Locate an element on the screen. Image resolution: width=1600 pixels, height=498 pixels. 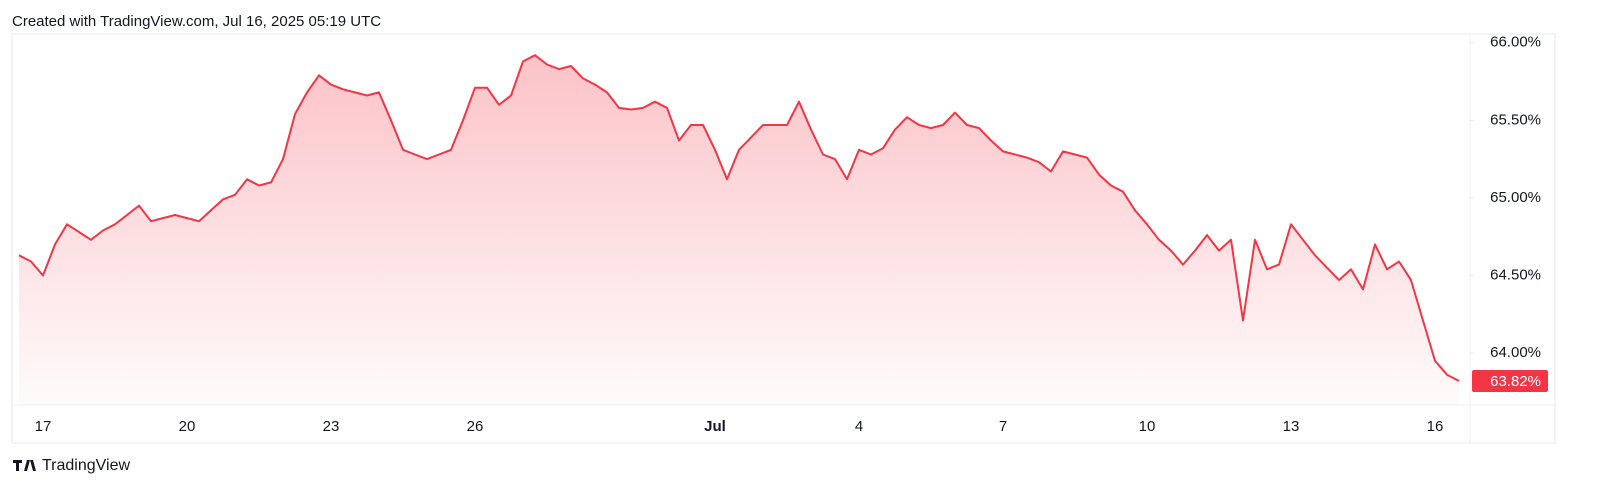
current-value-box is located at coordinates (1510, 380).